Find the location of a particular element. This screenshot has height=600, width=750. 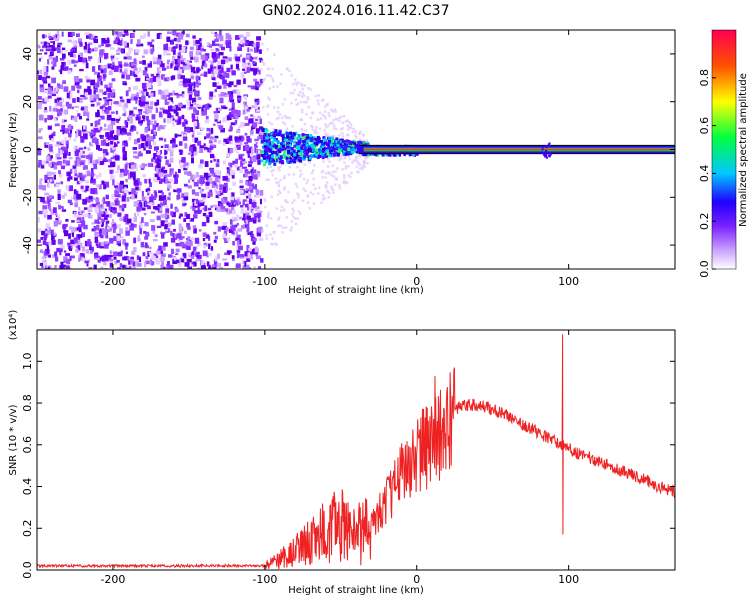

colorbar-tick-label: 0.4 is located at coordinates (704, 174).